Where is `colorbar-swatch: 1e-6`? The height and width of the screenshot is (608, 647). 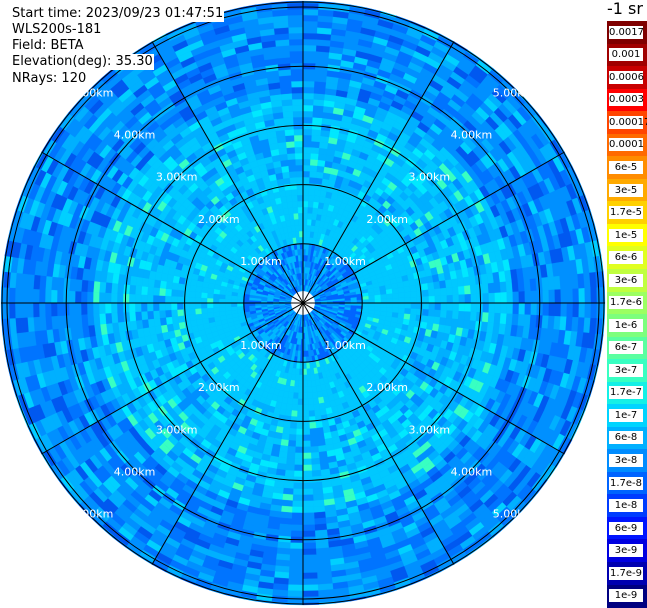
colorbar-swatch: 1e-6 is located at coordinates (627, 326).